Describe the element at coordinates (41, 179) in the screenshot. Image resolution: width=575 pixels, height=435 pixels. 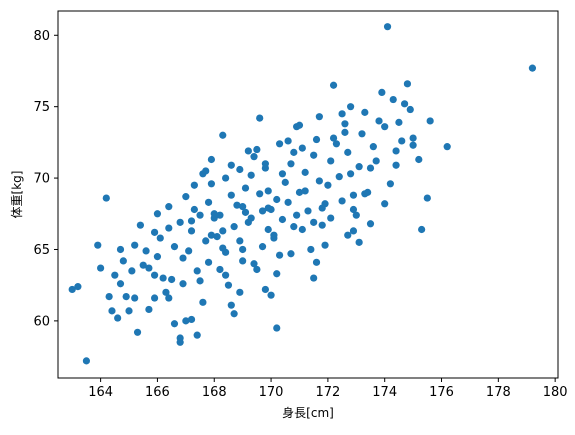
I see `y-tick-label: 70` at that location.